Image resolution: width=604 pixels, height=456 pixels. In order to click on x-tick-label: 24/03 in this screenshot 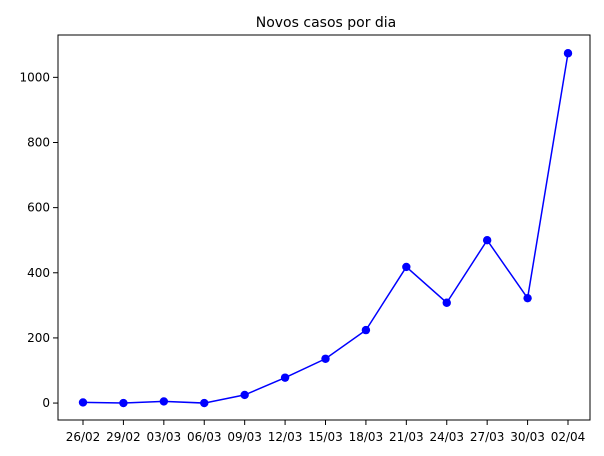, I will do `click(446, 437)`.